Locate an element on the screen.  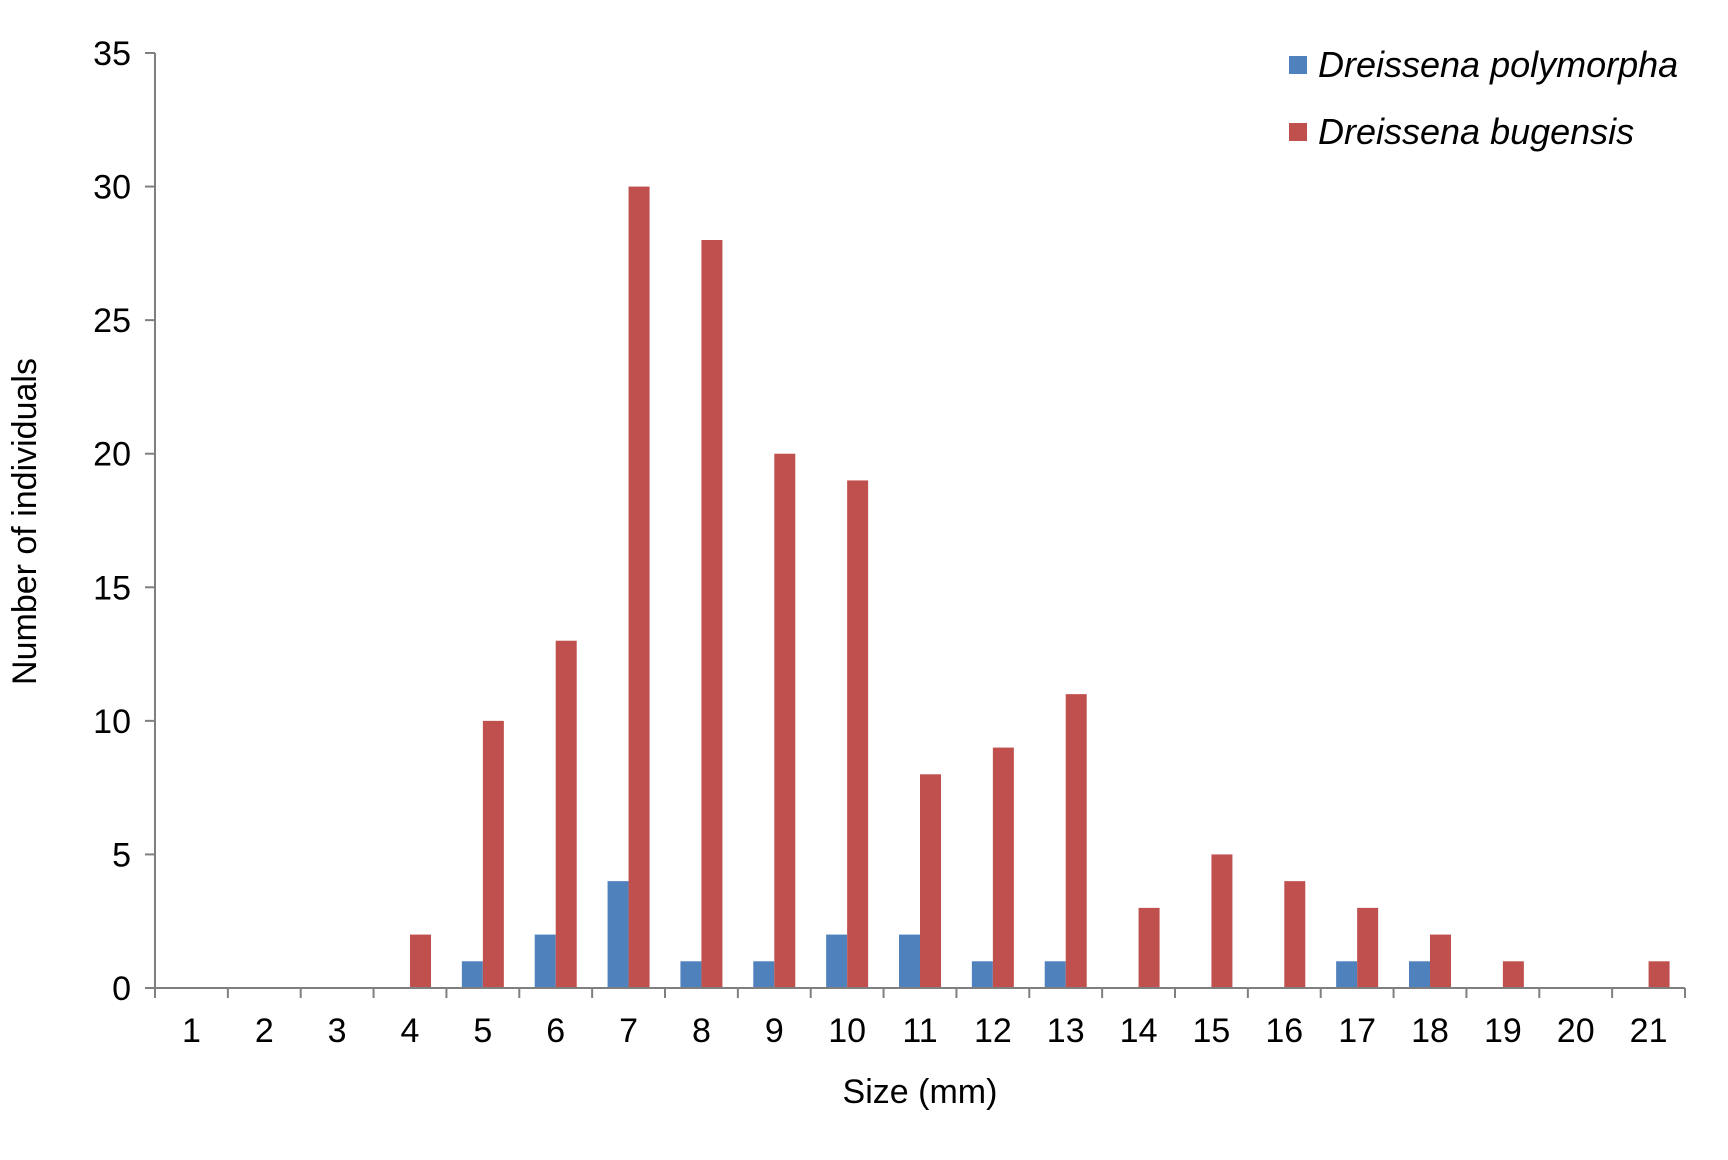
legend: Dreissena polymorpha Dreissena bugensis is located at coordinates (1483, 98).